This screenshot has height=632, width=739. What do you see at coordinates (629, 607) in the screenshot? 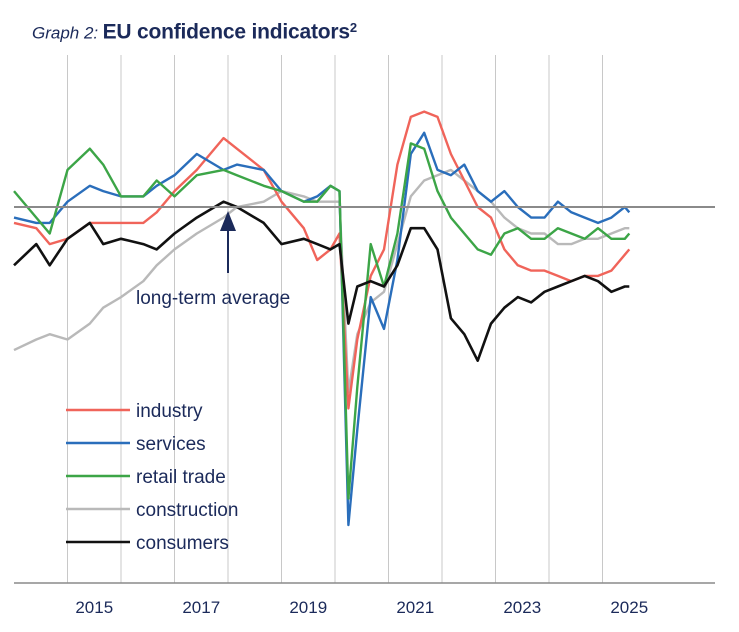
I see `x-tick-label: 2025` at bounding box center [629, 607].